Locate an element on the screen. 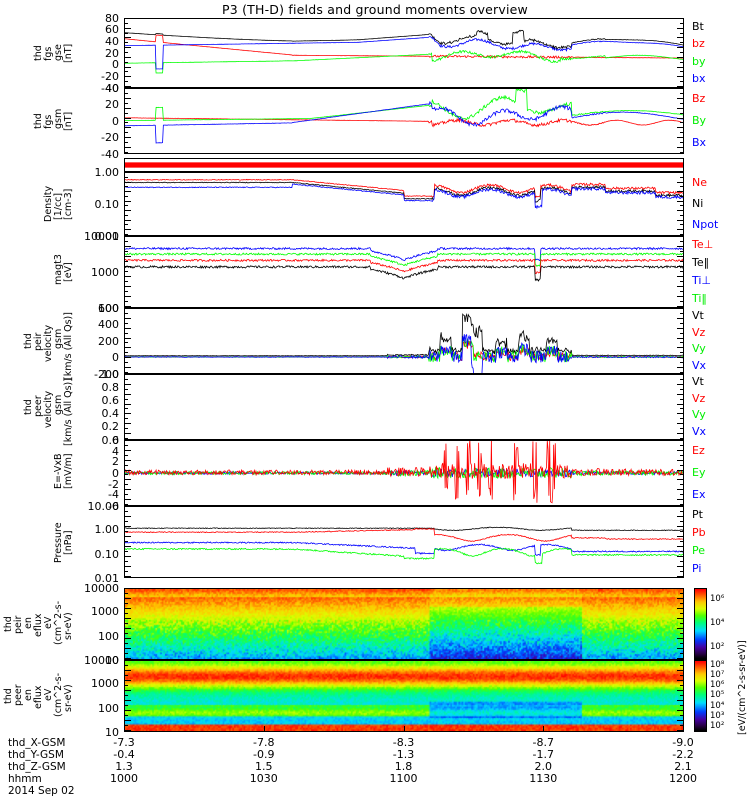 Image resolution: width=750 pixels, height=800 pixels. x-axis-tick-value: 1200 is located at coordinates (683, 778).